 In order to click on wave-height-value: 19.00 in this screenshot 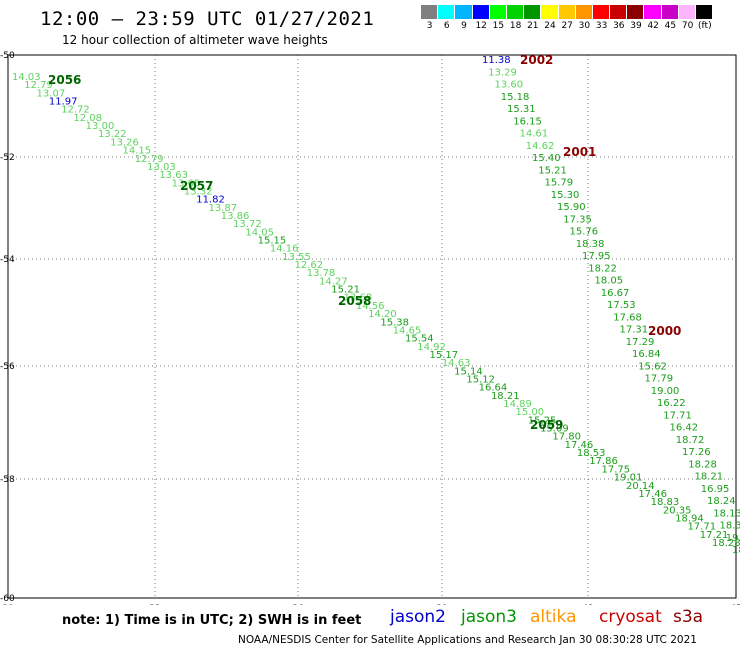, I will do `click(665, 391)`.